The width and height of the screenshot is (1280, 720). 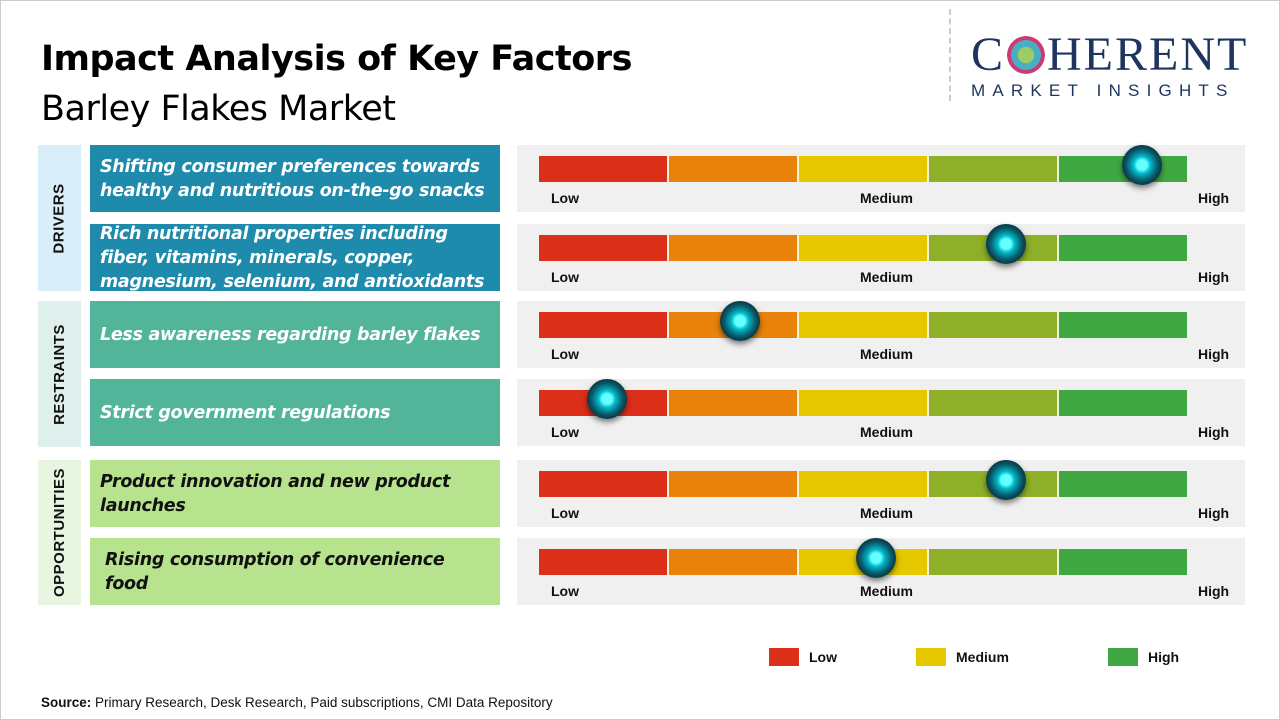 I want to click on logo-letter: C, so click(x=988, y=54).